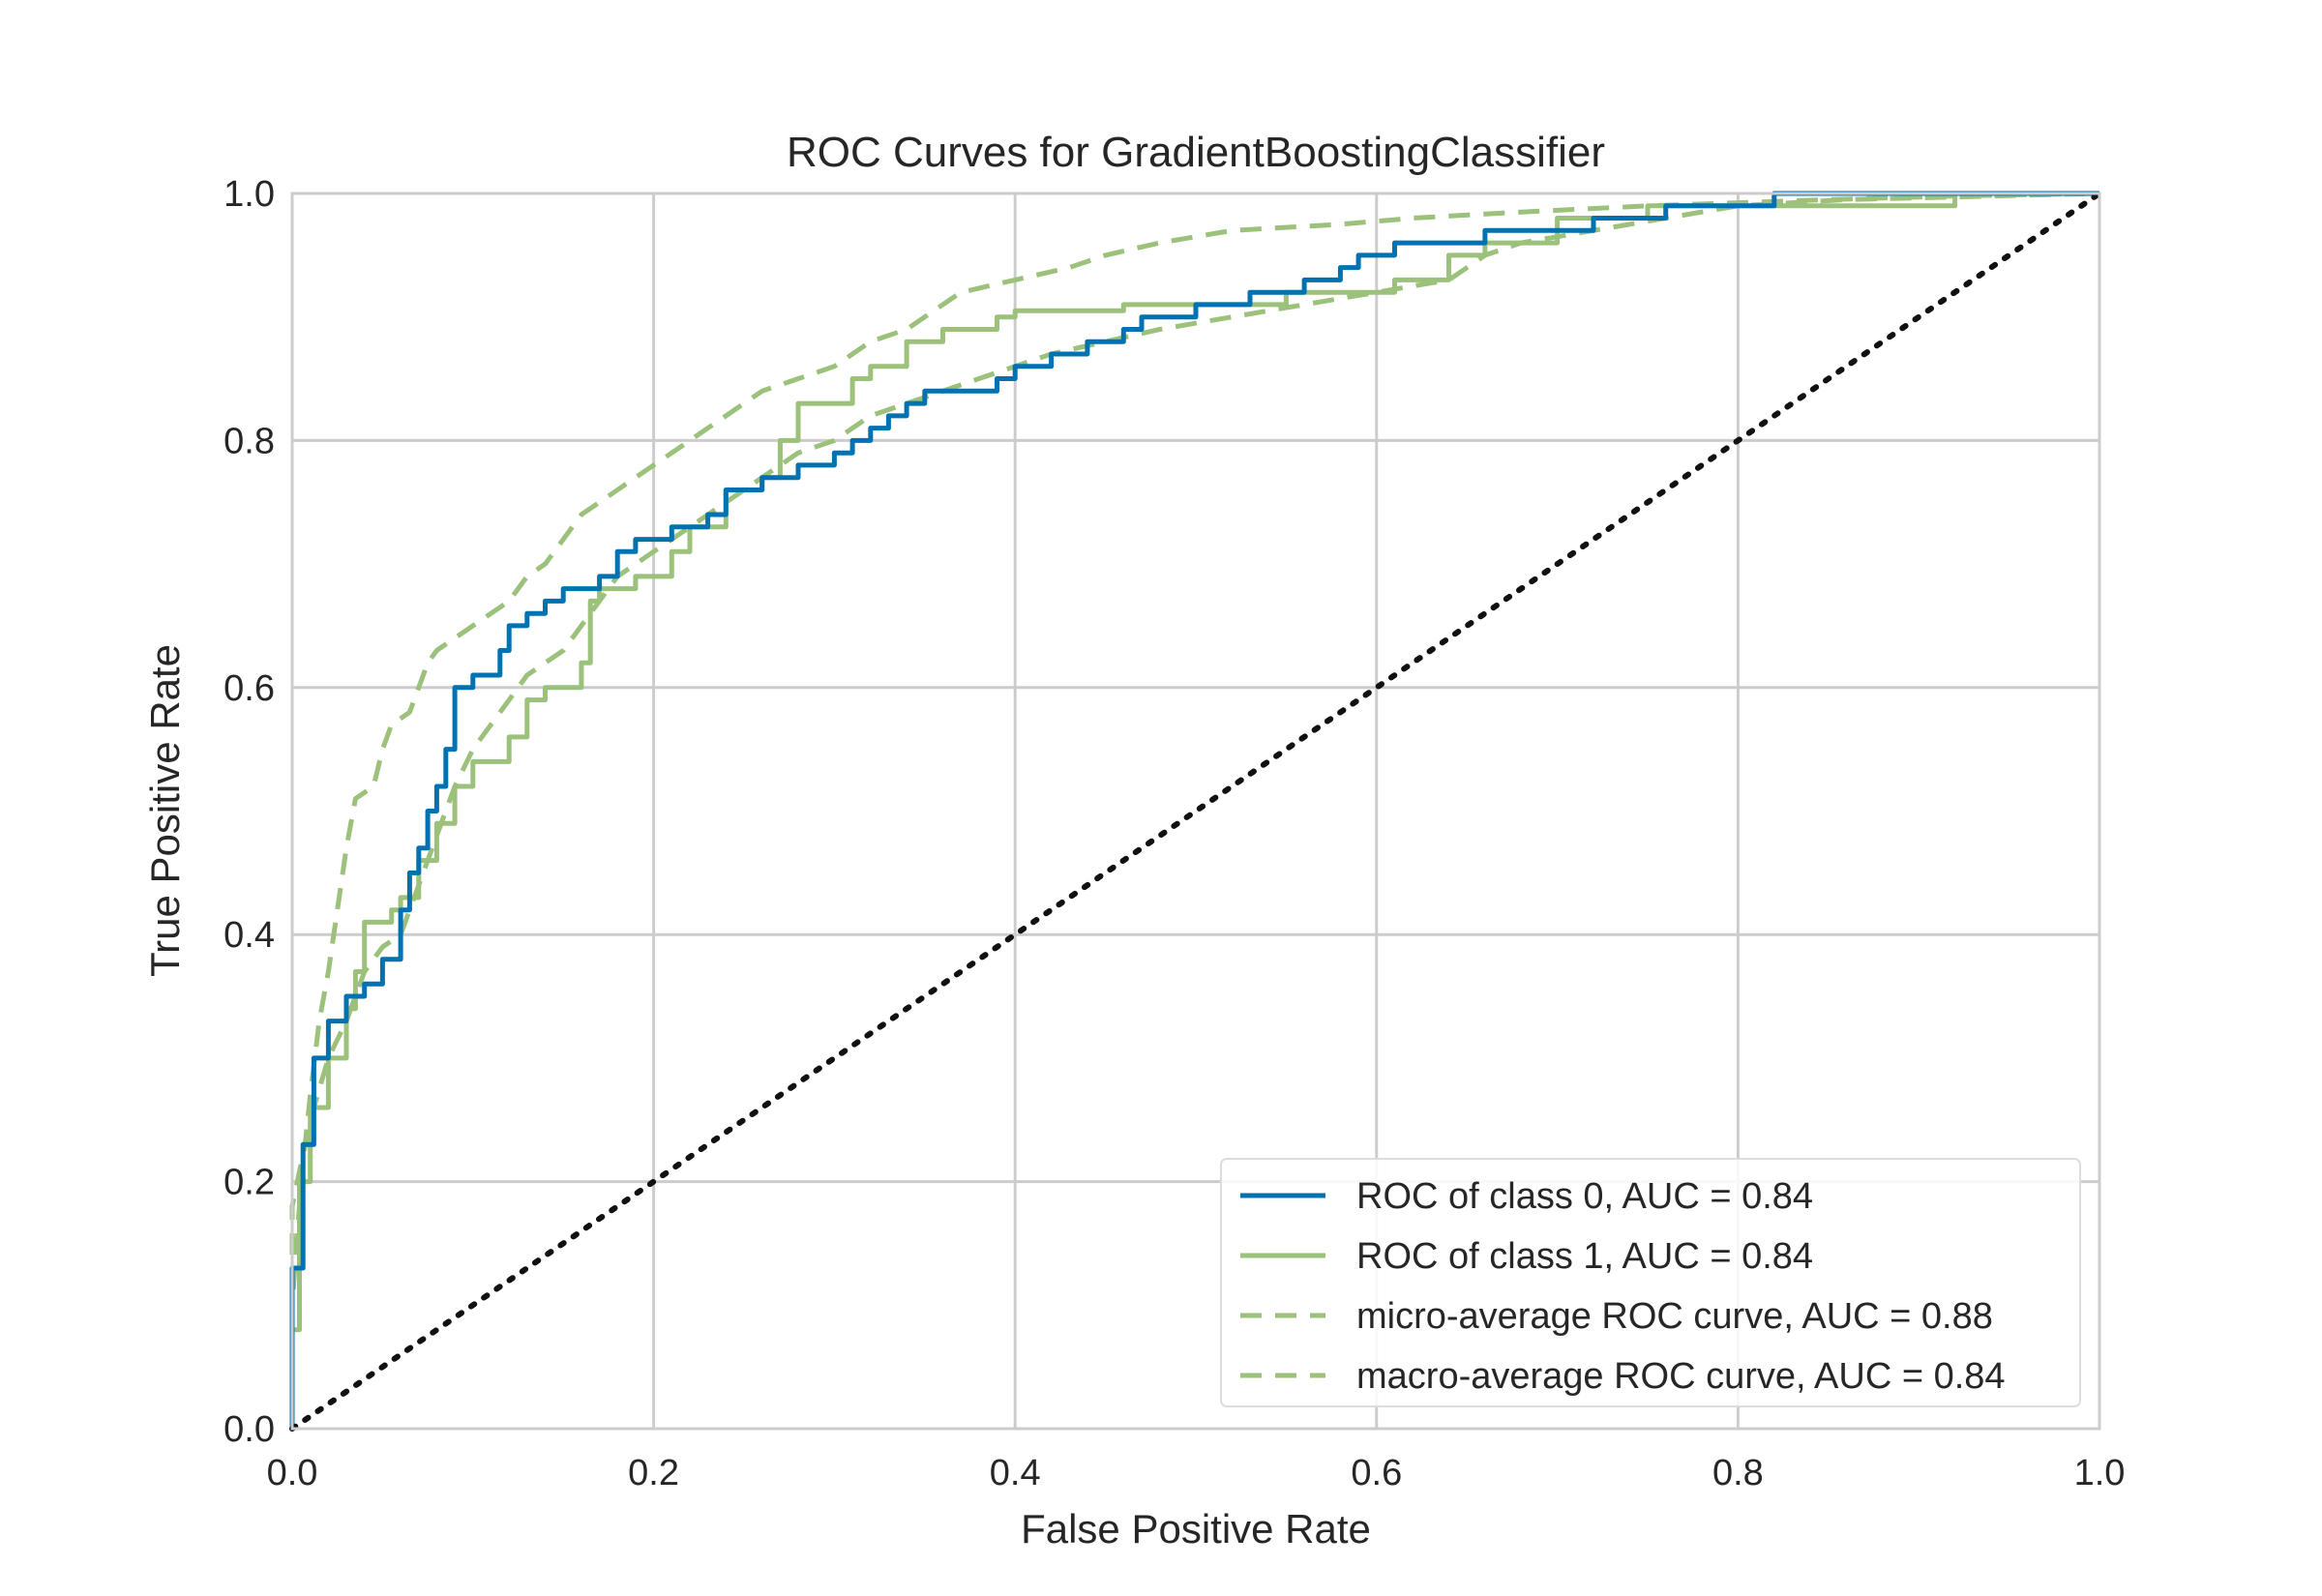 This screenshot has width=2322, height=1596. What do you see at coordinates (249, 441) in the screenshot?
I see `y-tick-label: 0.8` at bounding box center [249, 441].